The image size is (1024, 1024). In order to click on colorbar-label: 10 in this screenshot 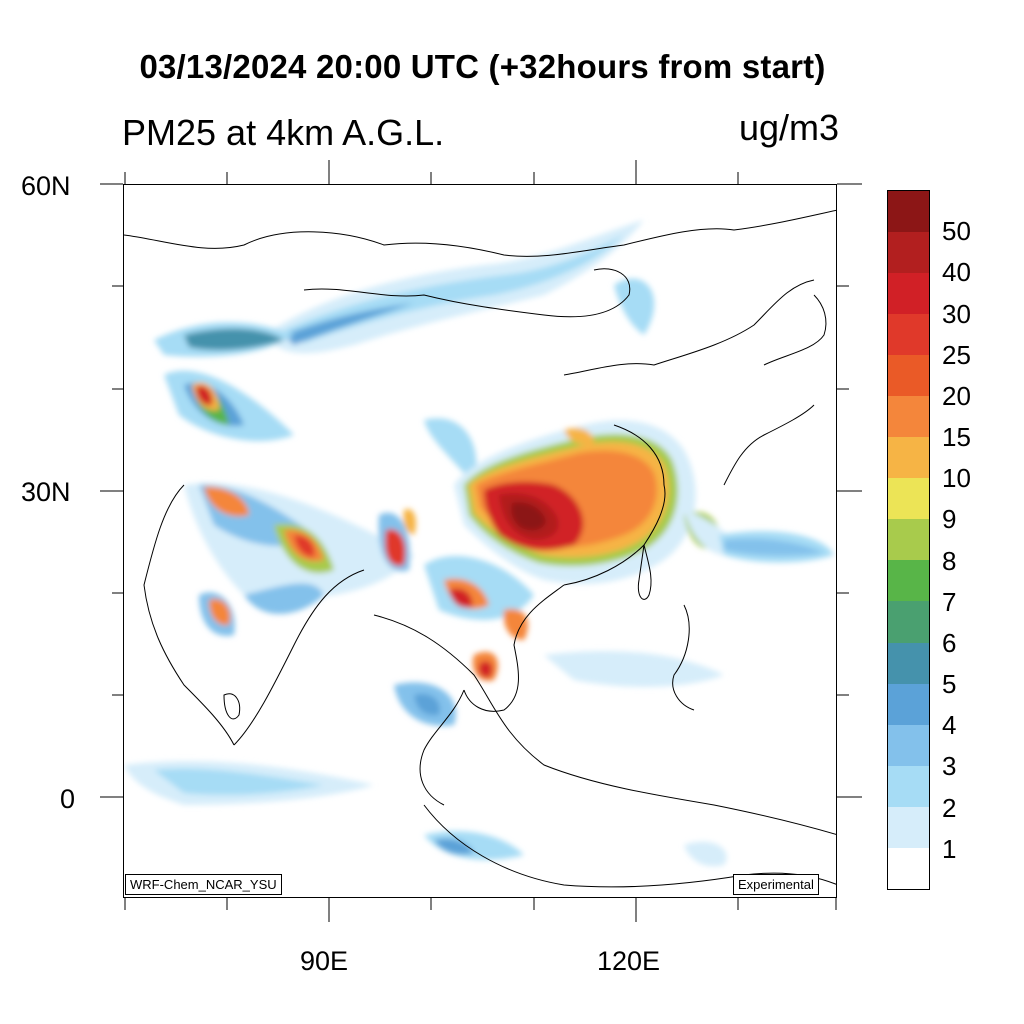, I will do `click(956, 478)`.